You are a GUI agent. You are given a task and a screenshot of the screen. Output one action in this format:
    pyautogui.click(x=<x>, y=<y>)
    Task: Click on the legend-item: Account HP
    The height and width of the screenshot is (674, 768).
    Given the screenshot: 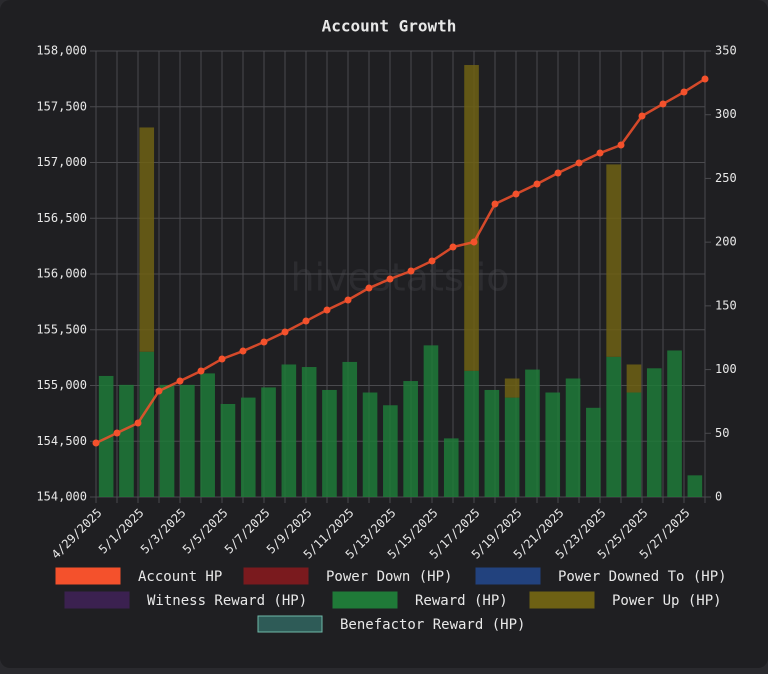 What is the action you would take?
    pyautogui.click(x=138, y=576)
    